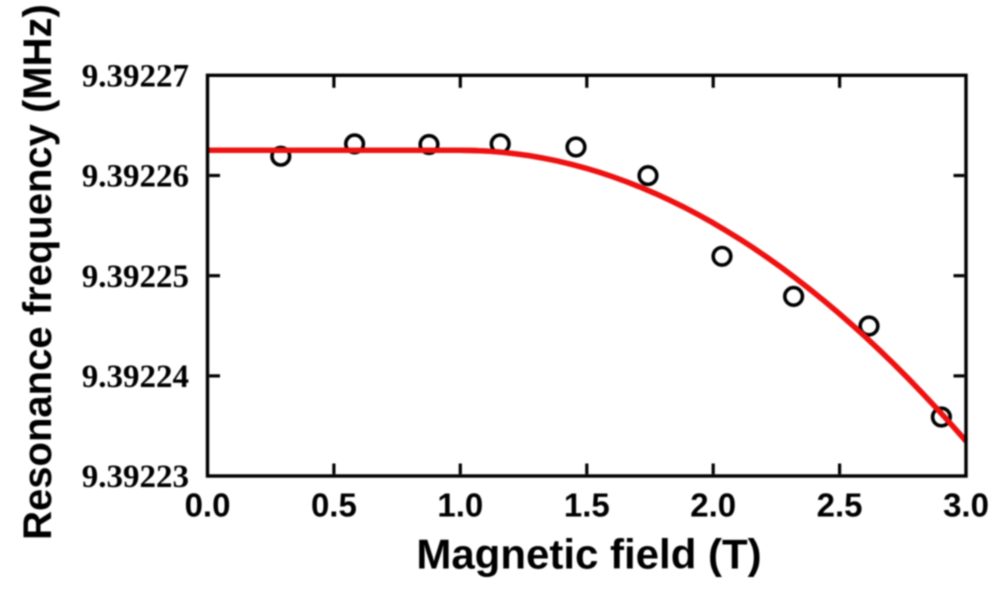  Describe the element at coordinates (966, 505) in the screenshot. I see `svg-text: 3.0` at that location.